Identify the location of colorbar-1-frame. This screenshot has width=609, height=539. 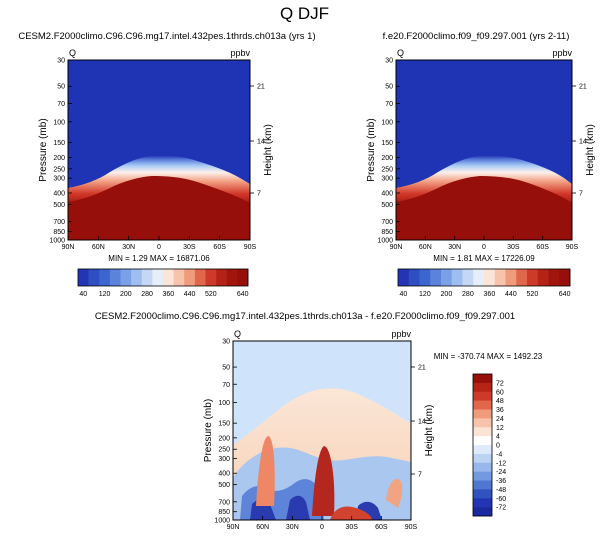
(163, 277).